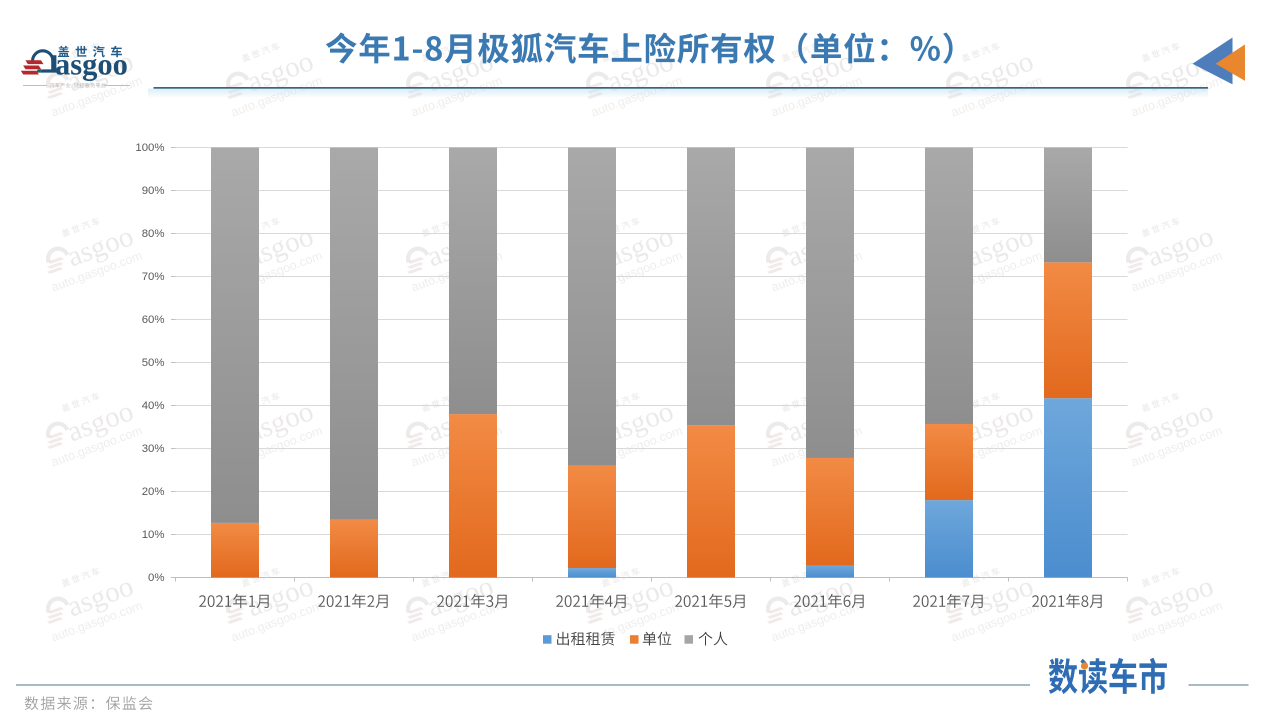 Image resolution: width=1280 pixels, height=720 pixels. I want to click on svg-text: 50%, so click(153, 363).